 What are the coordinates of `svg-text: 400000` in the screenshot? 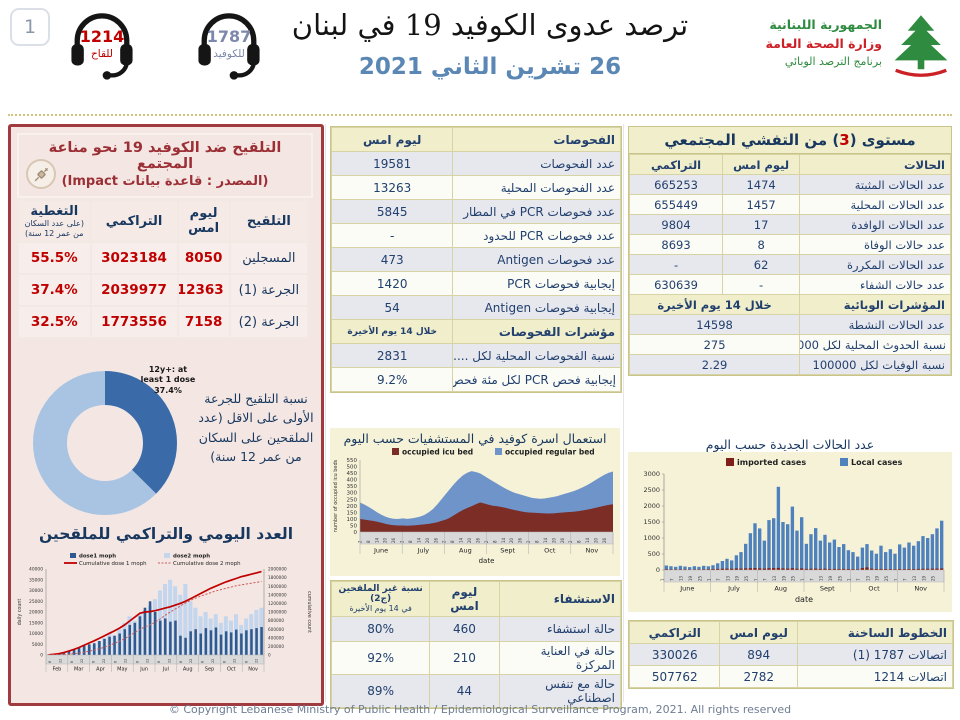 It's located at (276, 637).